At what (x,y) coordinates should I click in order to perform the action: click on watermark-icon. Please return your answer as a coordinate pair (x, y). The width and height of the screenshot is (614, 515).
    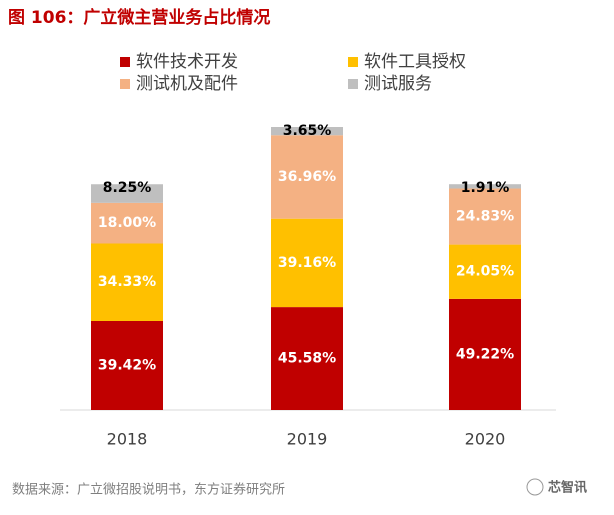
    Looking at the image, I should click on (535, 487).